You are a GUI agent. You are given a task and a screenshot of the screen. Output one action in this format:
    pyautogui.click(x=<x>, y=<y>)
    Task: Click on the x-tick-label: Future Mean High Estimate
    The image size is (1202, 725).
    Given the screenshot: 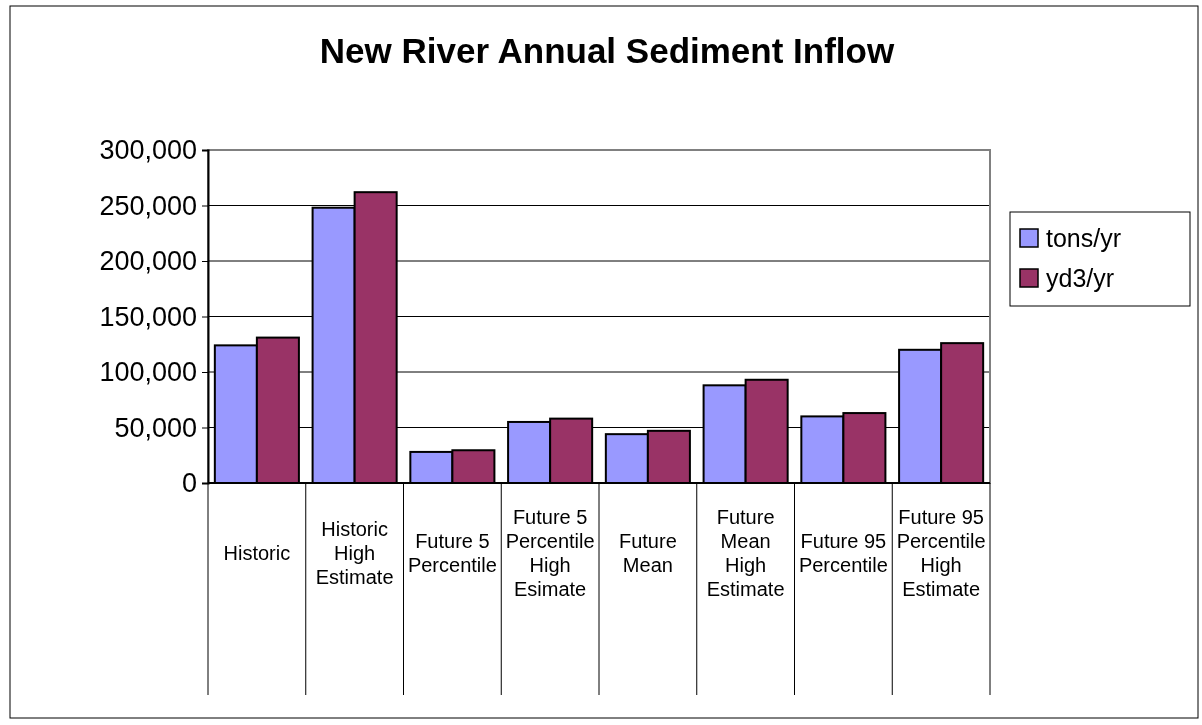 What is the action you would take?
    pyautogui.click(x=745, y=553)
    